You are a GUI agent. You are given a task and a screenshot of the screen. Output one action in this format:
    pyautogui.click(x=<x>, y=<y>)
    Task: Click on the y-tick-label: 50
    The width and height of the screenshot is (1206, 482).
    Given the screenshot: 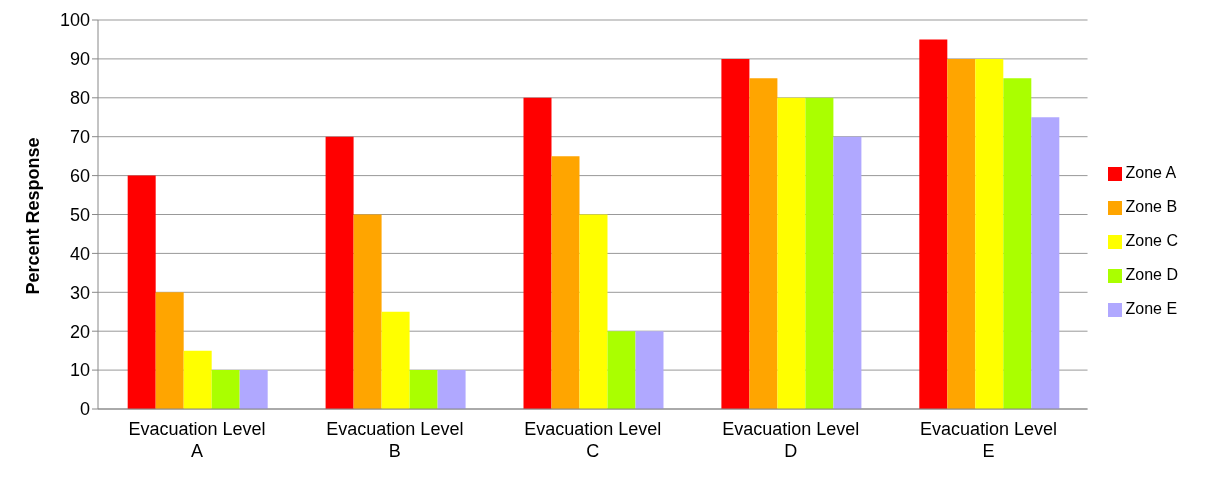 What is the action you would take?
    pyautogui.click(x=79, y=214)
    